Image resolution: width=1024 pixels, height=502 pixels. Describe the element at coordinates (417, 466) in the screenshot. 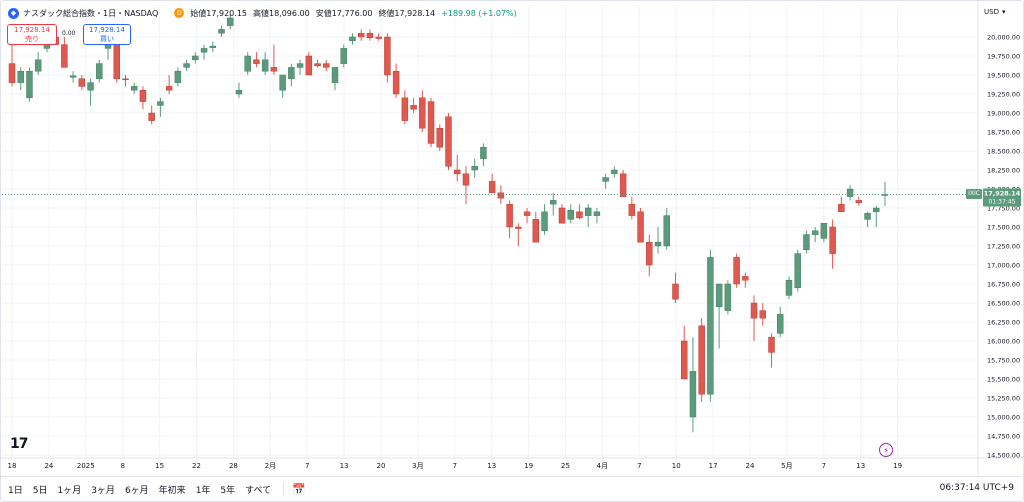

I see `x-tick-label: 3月` at that location.